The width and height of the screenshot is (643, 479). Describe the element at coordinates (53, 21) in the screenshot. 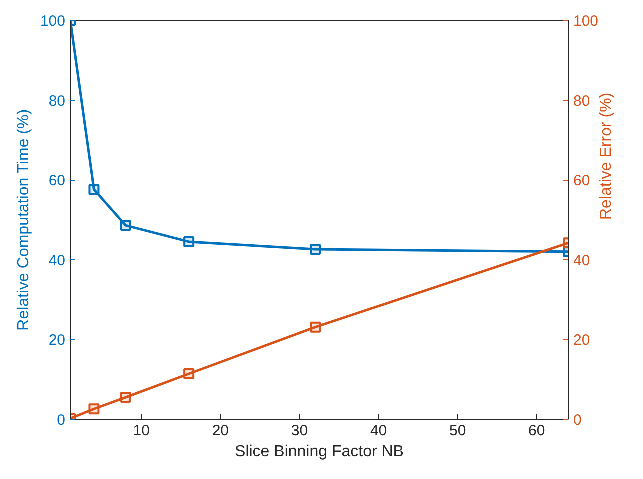

I see `y-tick-label: 100` at that location.